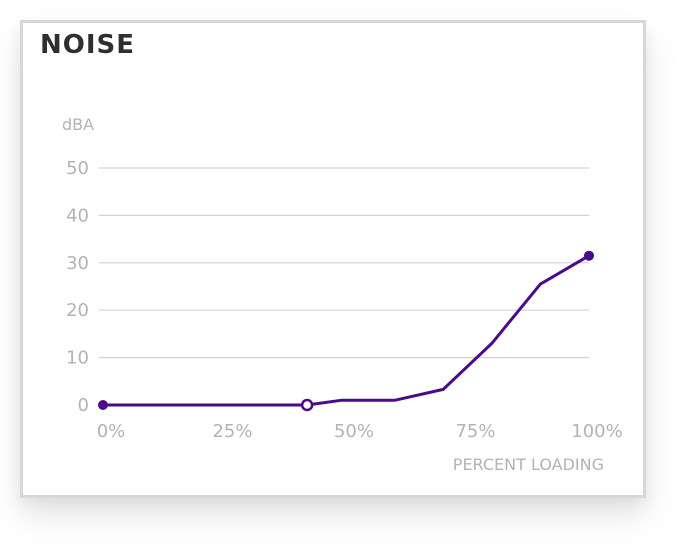 This screenshot has width=700, height=552. What do you see at coordinates (354, 431) in the screenshot?
I see `x-tick-label: 50%` at bounding box center [354, 431].